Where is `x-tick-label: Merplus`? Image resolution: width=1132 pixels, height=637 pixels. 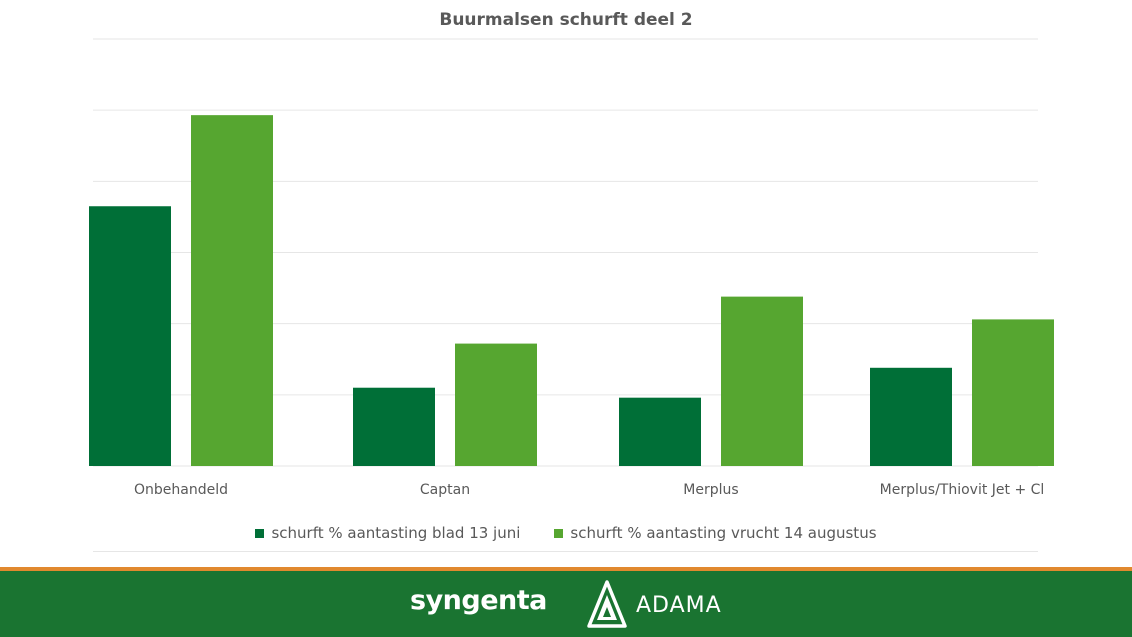
x-tick-label: Merplus is located at coordinates (710, 490).